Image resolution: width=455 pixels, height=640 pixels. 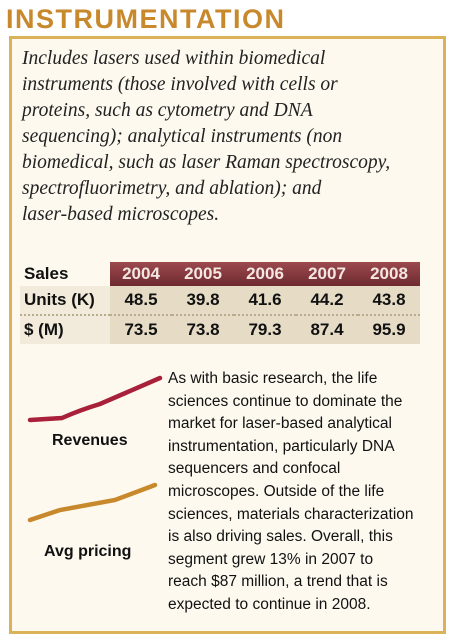 What do you see at coordinates (278, 582) in the screenshot?
I see `text-line: reach $87 million, a trend that is` at bounding box center [278, 582].